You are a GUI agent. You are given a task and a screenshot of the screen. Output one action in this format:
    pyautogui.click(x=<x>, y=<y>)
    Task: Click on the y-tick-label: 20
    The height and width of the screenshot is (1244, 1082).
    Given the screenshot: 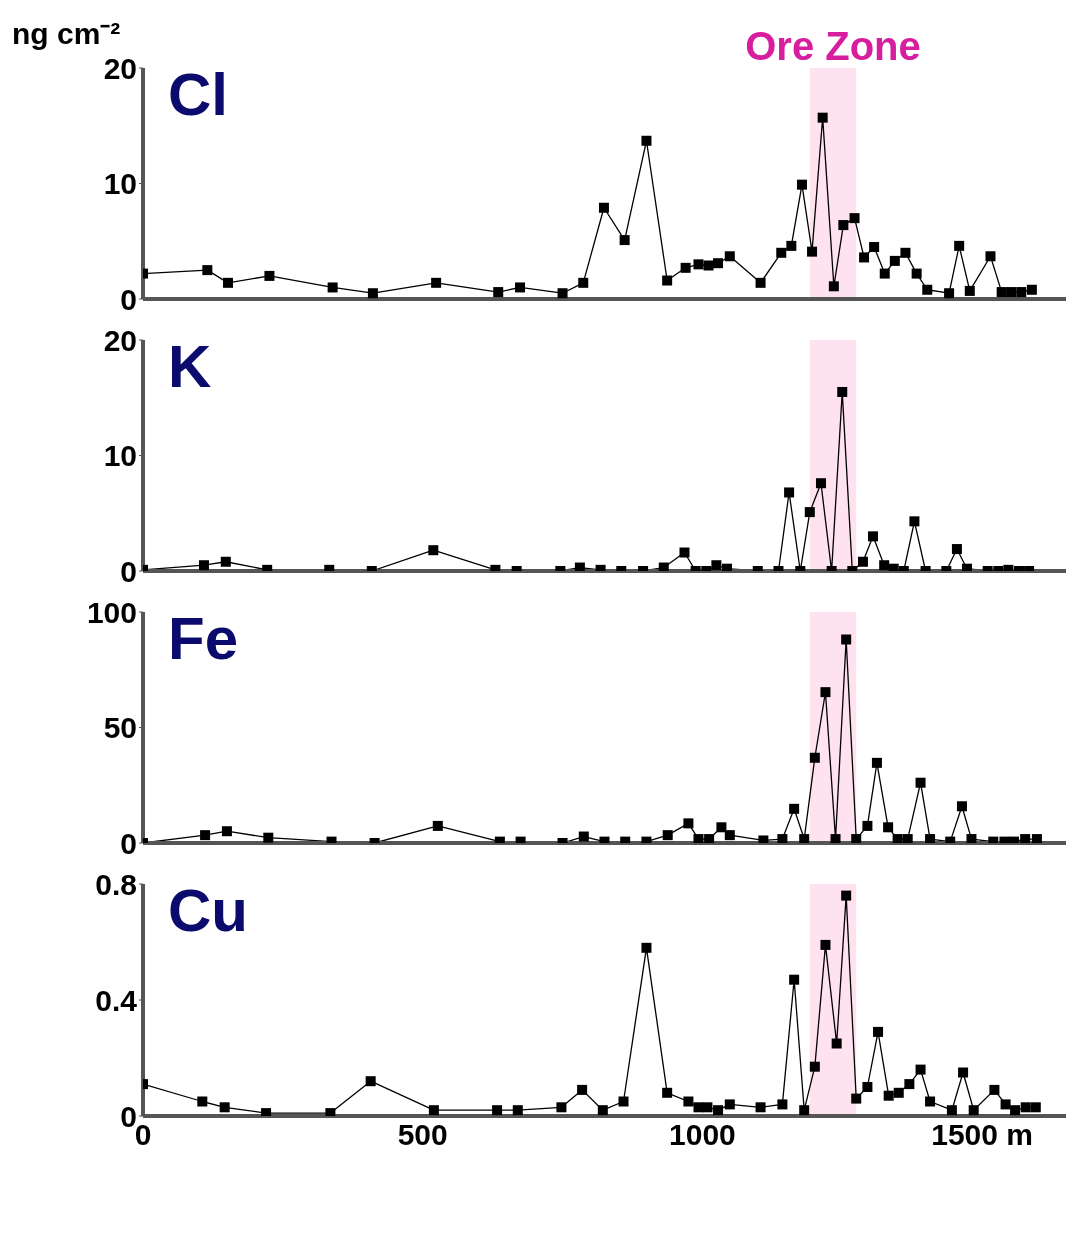 What is the action you would take?
    pyautogui.click(x=120, y=68)
    